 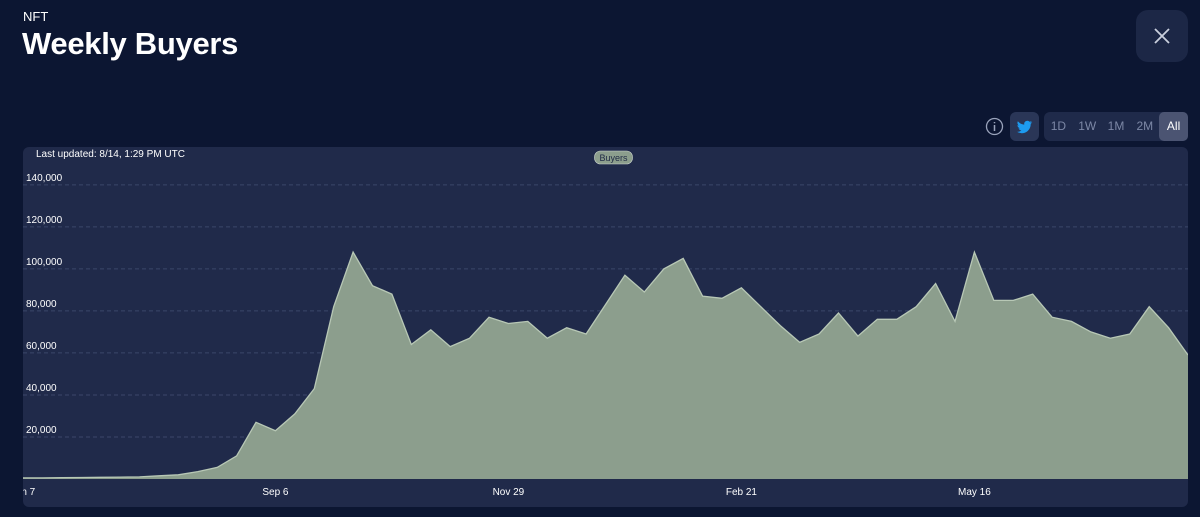 I want to click on range-button: 1W, so click(x=1087, y=126).